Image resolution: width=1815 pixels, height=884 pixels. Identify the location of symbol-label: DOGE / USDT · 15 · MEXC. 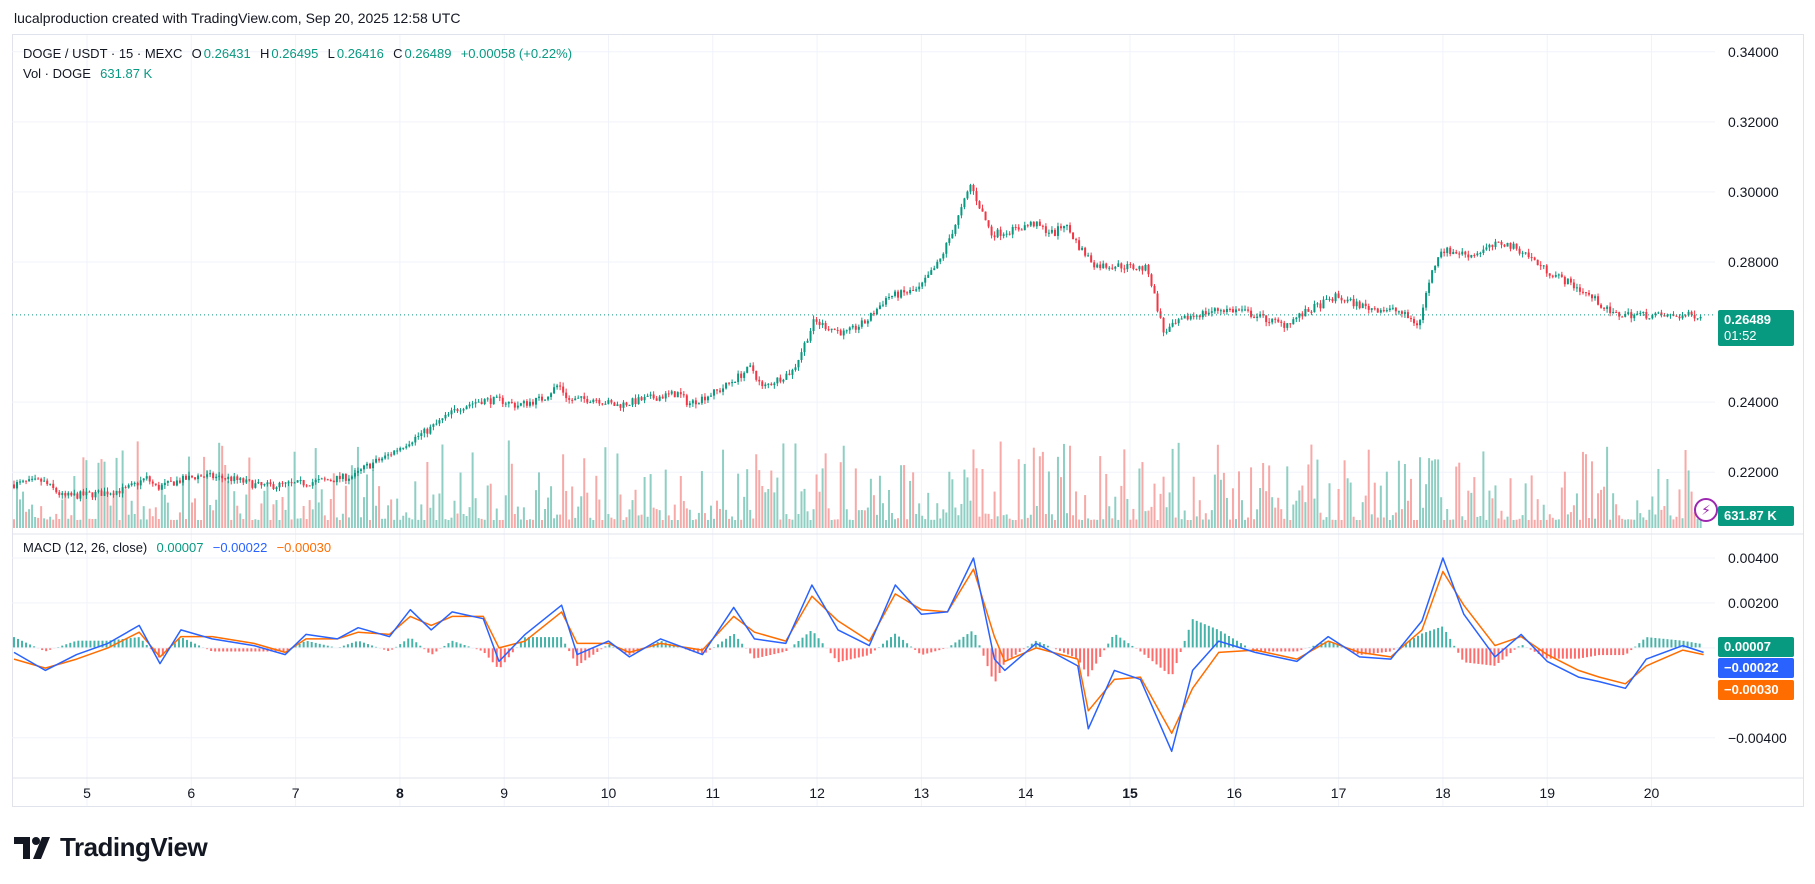
(103, 53).